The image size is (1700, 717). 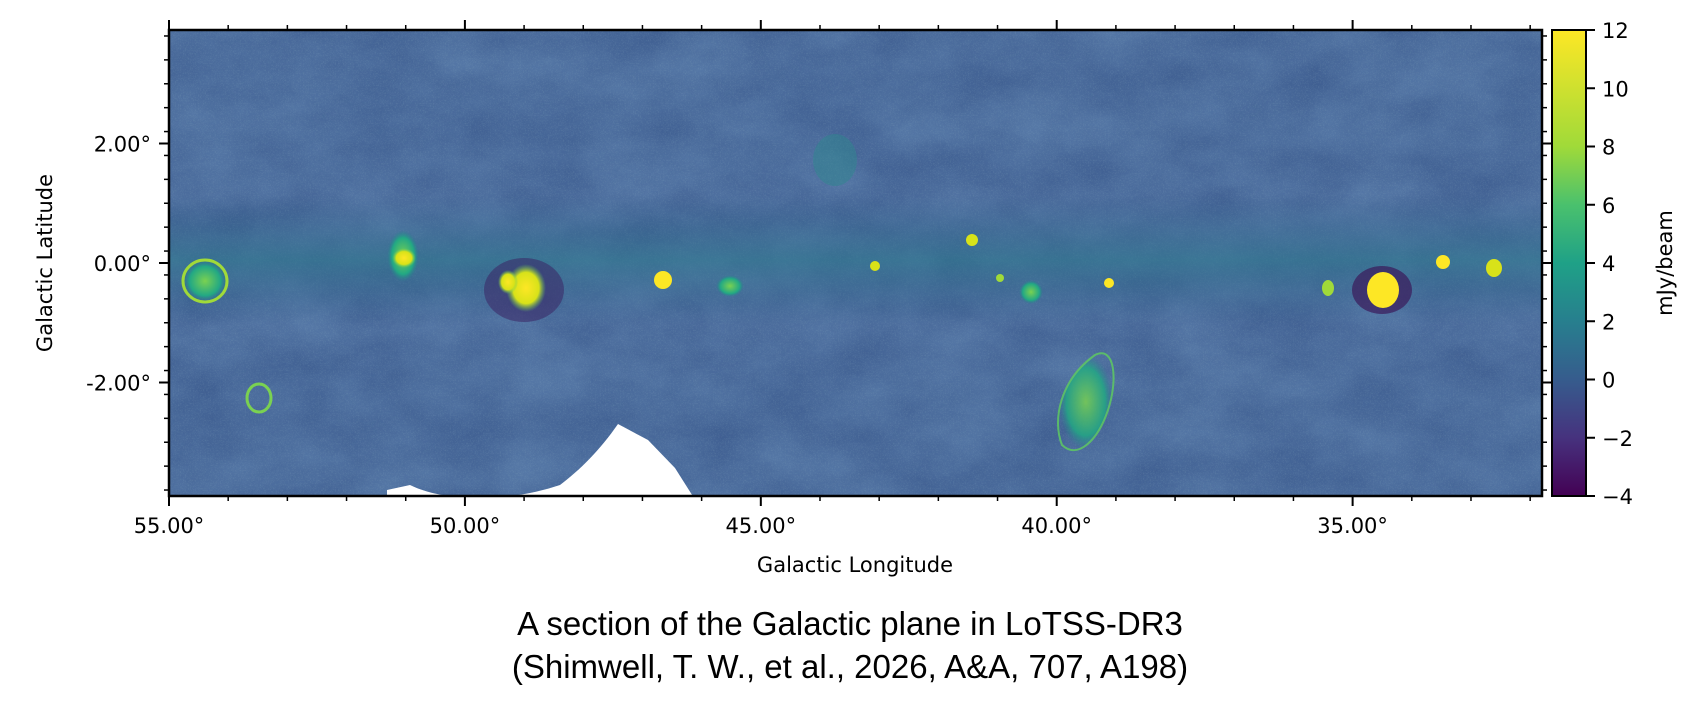 What do you see at coordinates (835, 160) in the screenshot?
I see `source-diffuse` at bounding box center [835, 160].